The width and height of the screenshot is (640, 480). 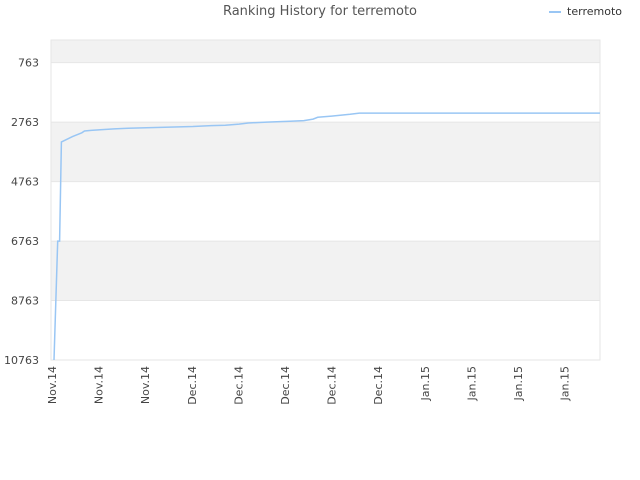 What do you see at coordinates (25, 301) in the screenshot?
I see `y-tick-label: 8763` at bounding box center [25, 301].